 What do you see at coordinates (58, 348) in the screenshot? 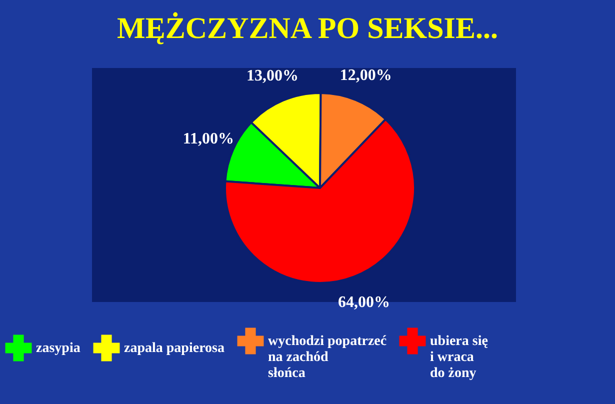
I see `legend-label: zasypia` at bounding box center [58, 348].